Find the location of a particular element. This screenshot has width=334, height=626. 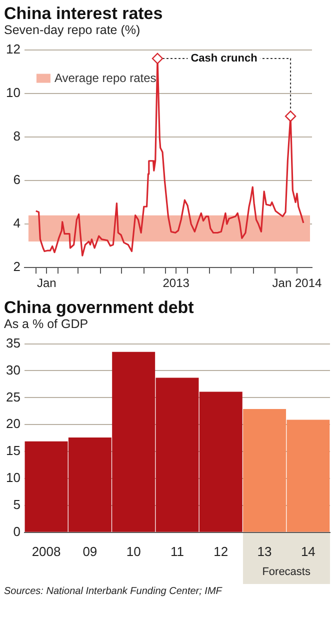

x-tick-label: Jan 2014 is located at coordinates (297, 283).